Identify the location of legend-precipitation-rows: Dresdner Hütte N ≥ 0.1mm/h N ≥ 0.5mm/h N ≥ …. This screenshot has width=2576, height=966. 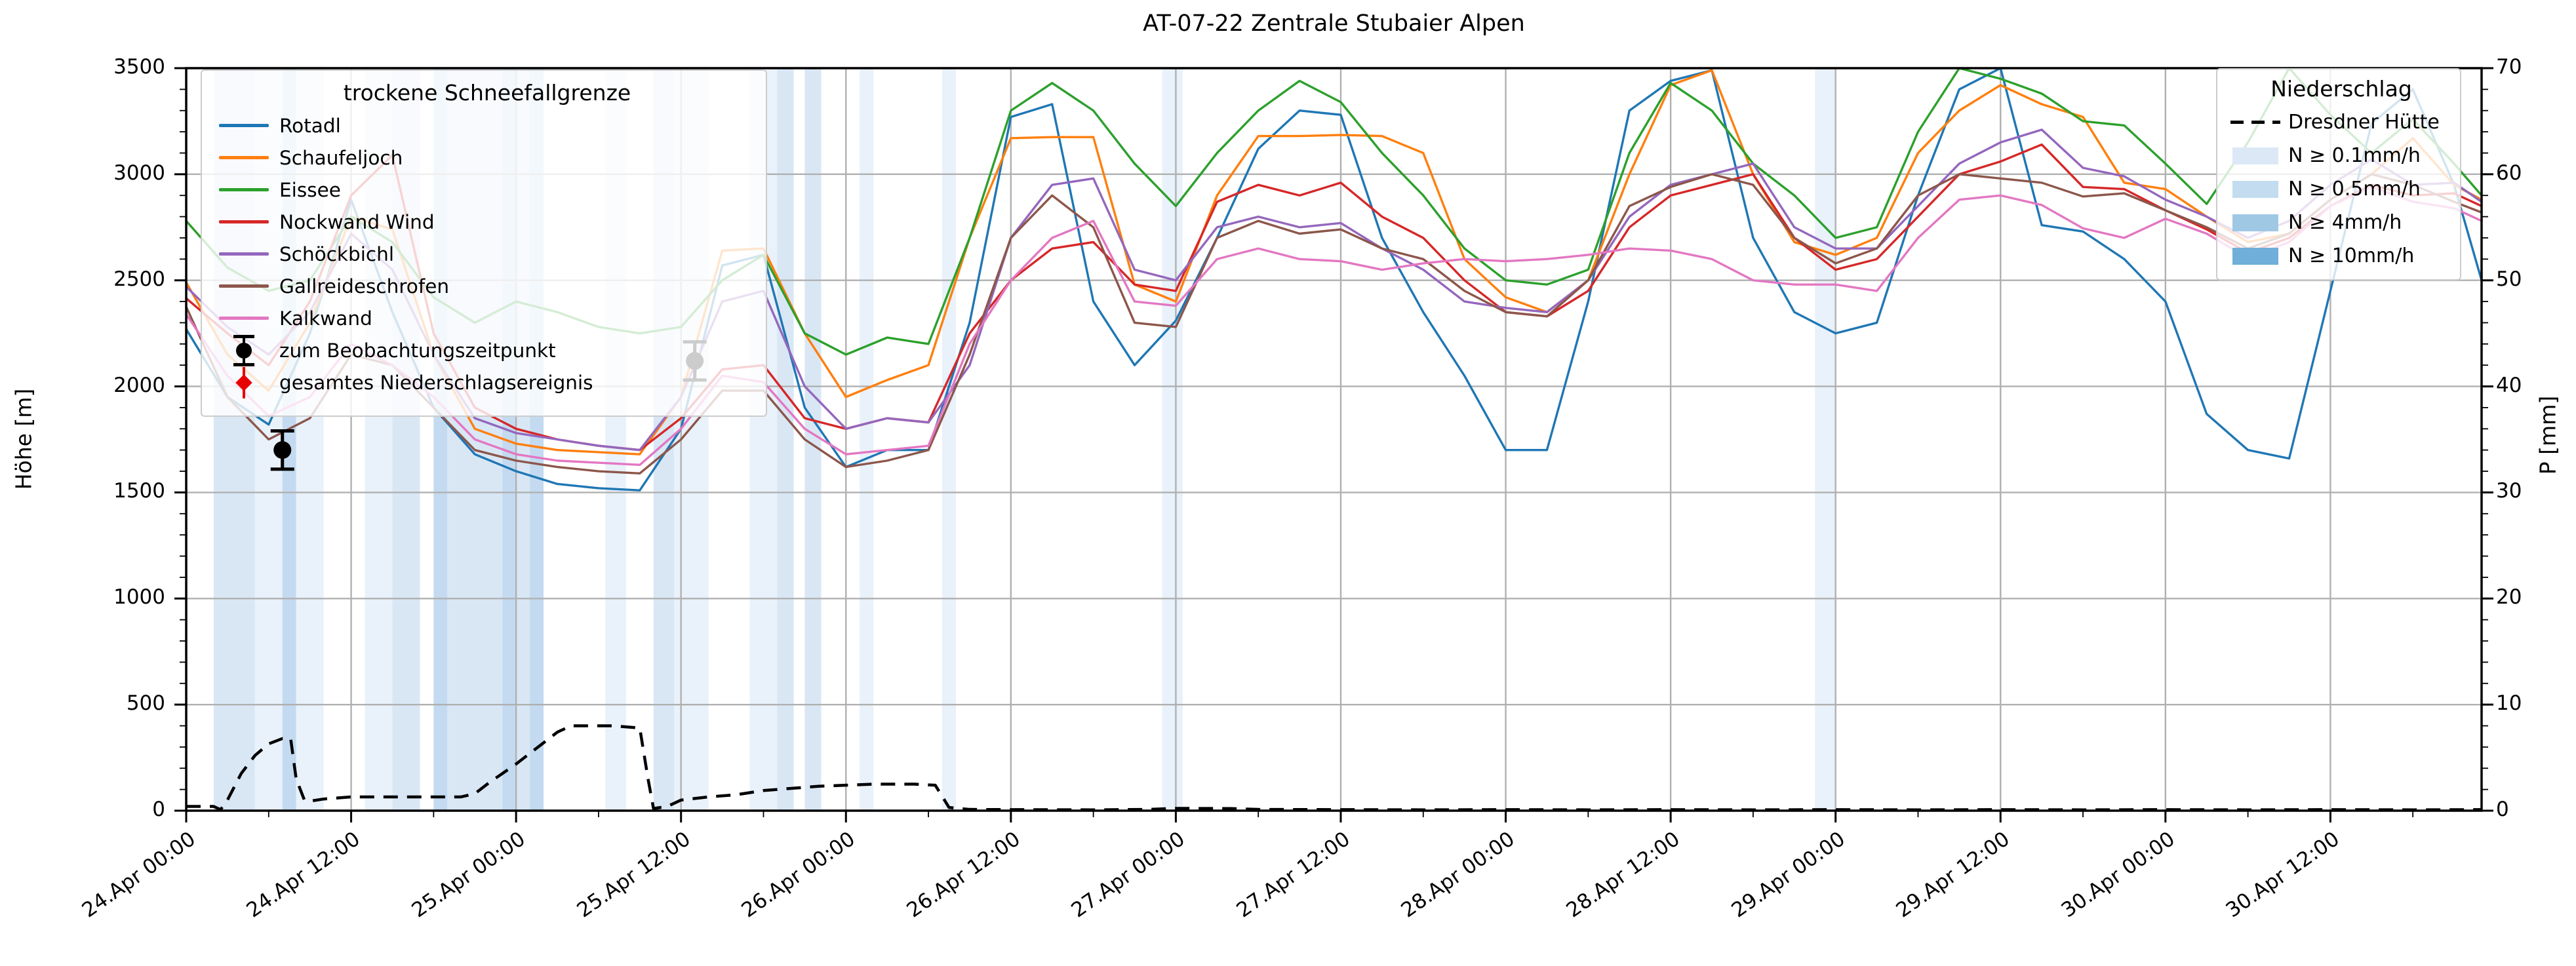
(2341, 189).